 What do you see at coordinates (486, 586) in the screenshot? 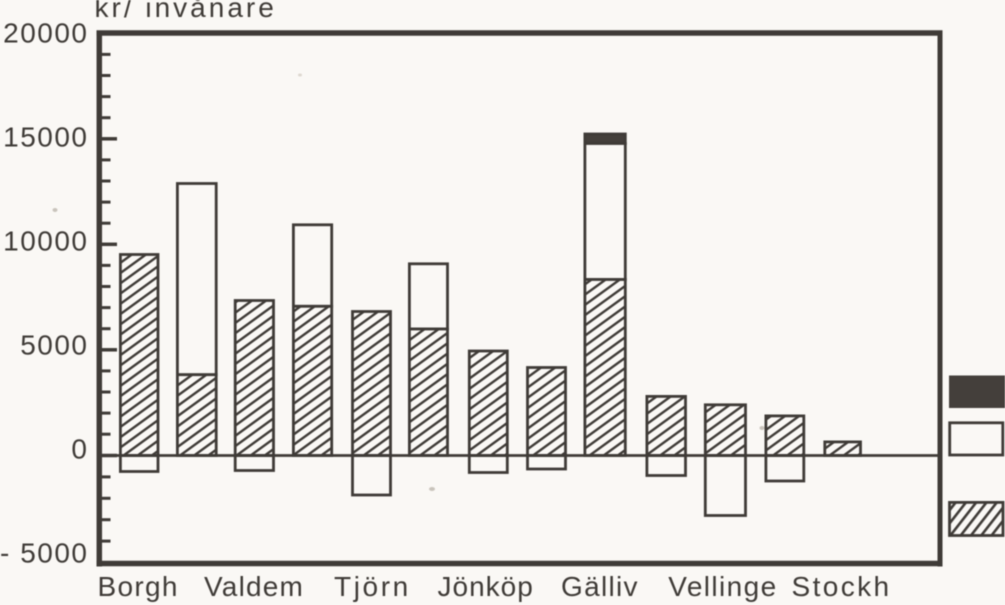
I see `svg-text: Jönköp` at bounding box center [486, 586].